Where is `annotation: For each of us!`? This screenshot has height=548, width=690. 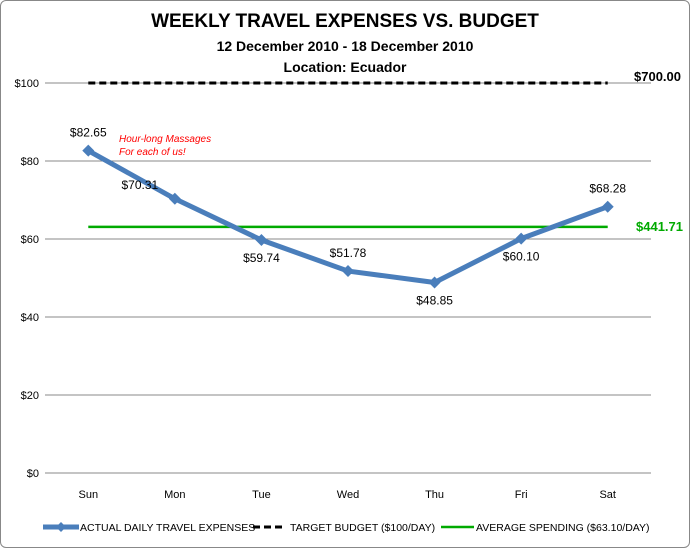 annotation: For each of us! is located at coordinates (152, 152).